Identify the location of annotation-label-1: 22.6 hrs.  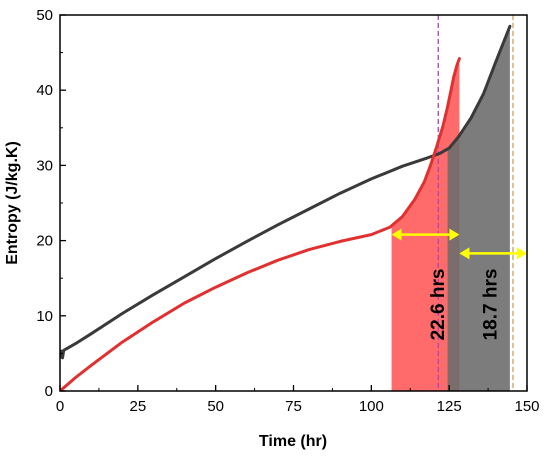
(438, 305).